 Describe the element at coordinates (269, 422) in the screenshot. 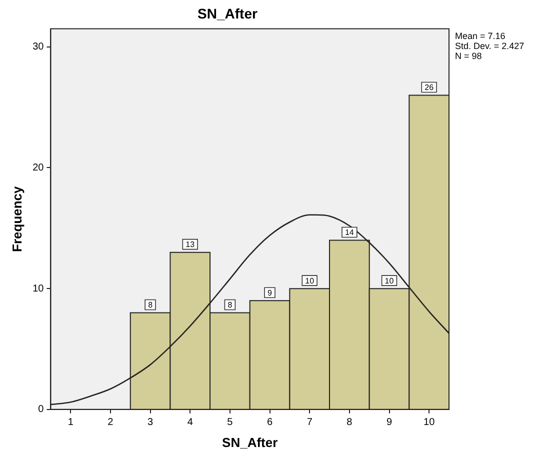

I see `x-tick-label: 6` at that location.